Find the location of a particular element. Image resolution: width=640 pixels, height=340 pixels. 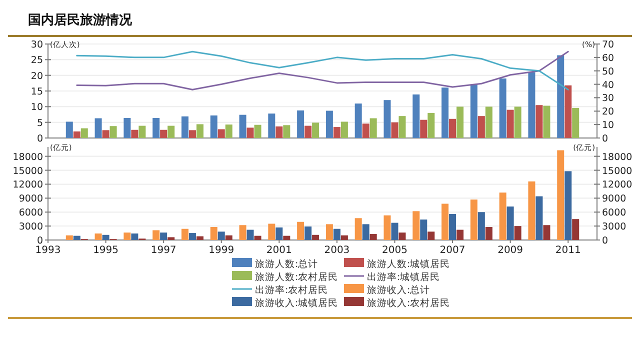

chart-title: 国内居民旅游情况 is located at coordinates (80, 20).